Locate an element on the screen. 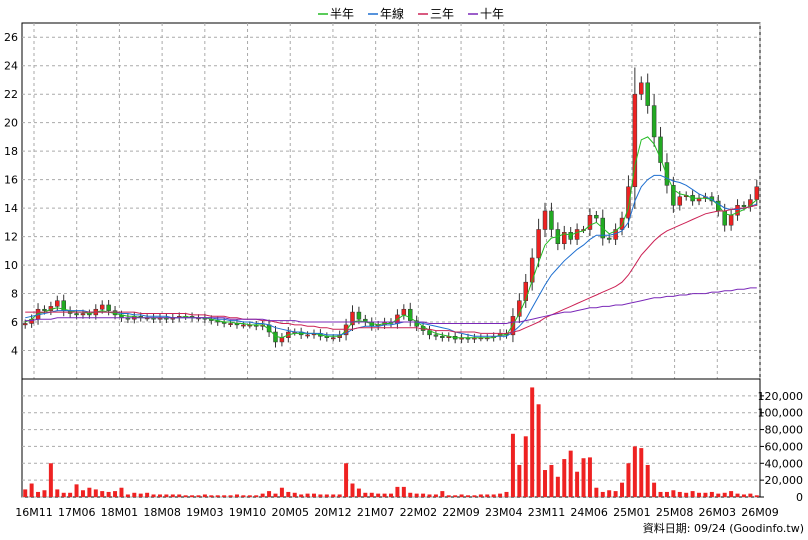  x-tick-label: 23M04 is located at coordinates (504, 512).